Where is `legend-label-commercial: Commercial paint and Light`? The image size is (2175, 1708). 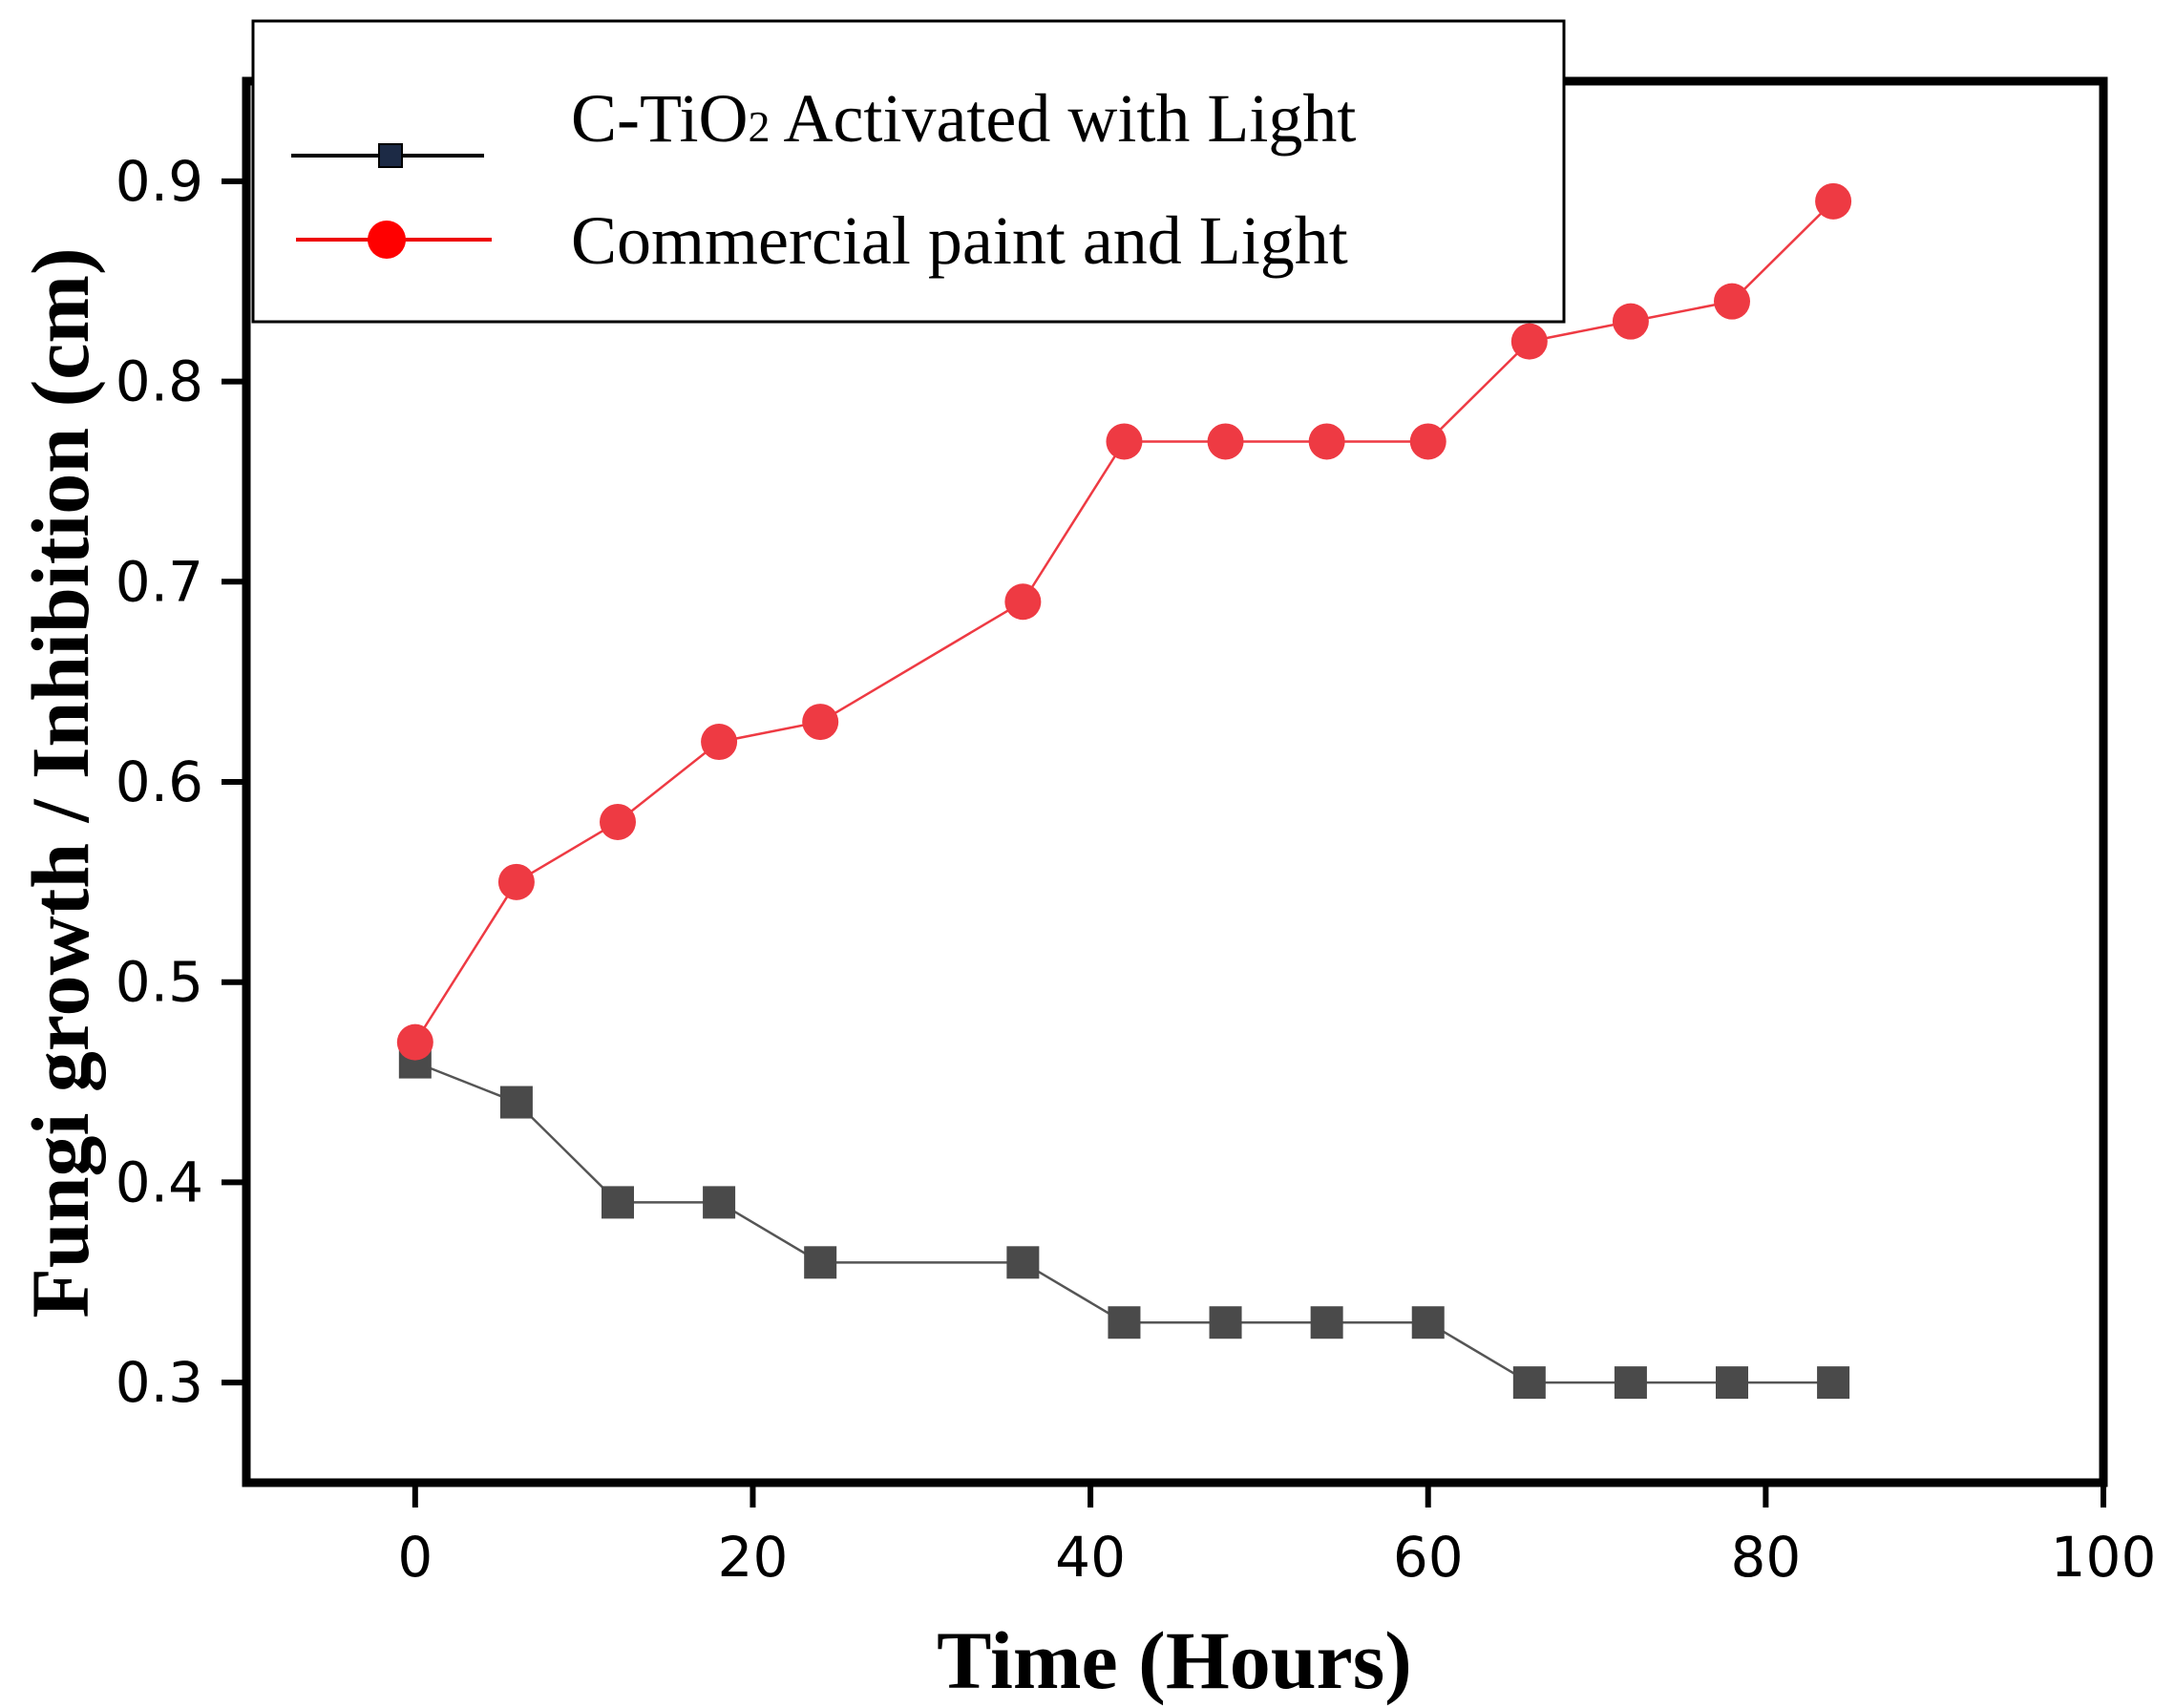
legend-label-commercial: Commercial paint and Light is located at coordinates (959, 241).